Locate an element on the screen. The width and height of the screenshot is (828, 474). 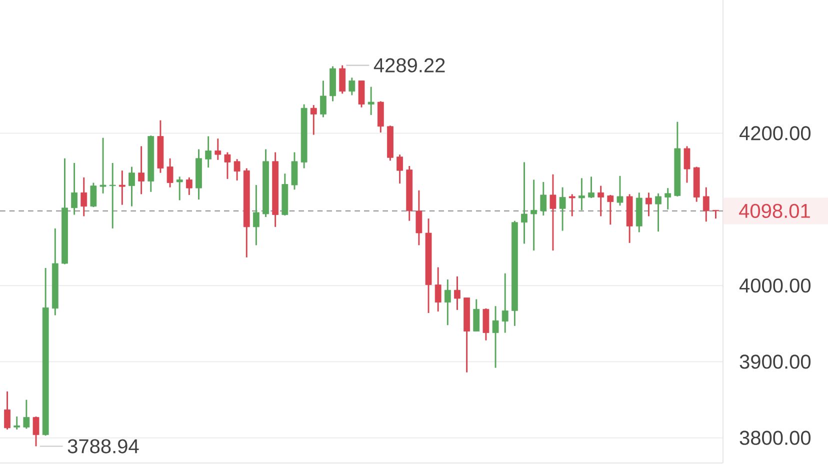
annotation: 4289.22 is located at coordinates (409, 65).